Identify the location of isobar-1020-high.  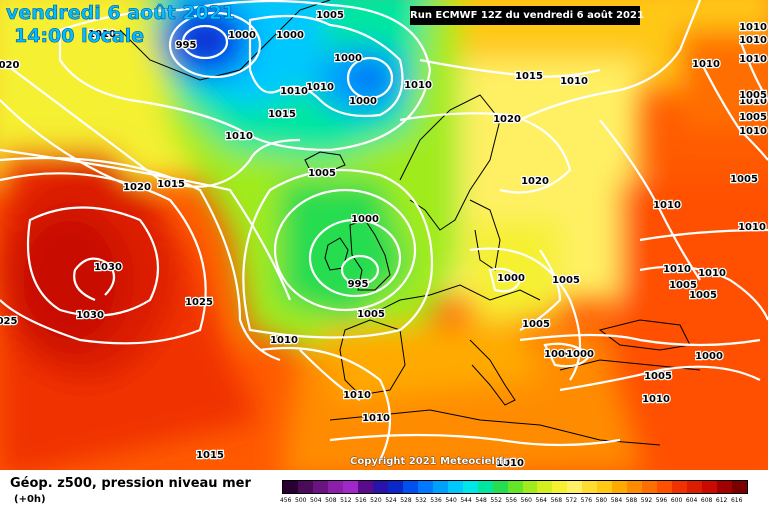
(140, 259).